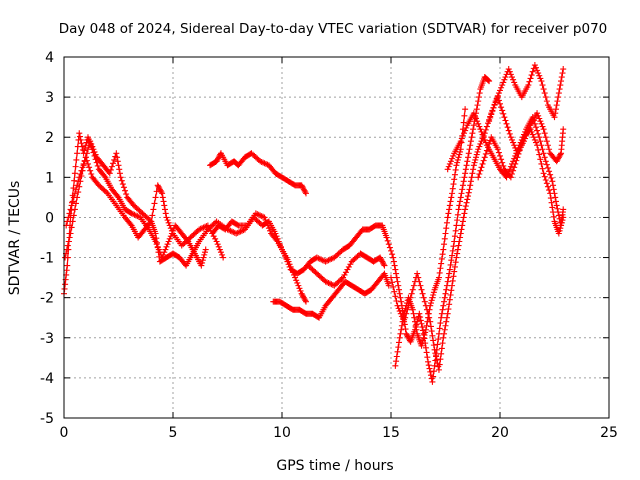 The height and width of the screenshot is (480, 640). I want to click on x-tick-label: 0, so click(64, 433).